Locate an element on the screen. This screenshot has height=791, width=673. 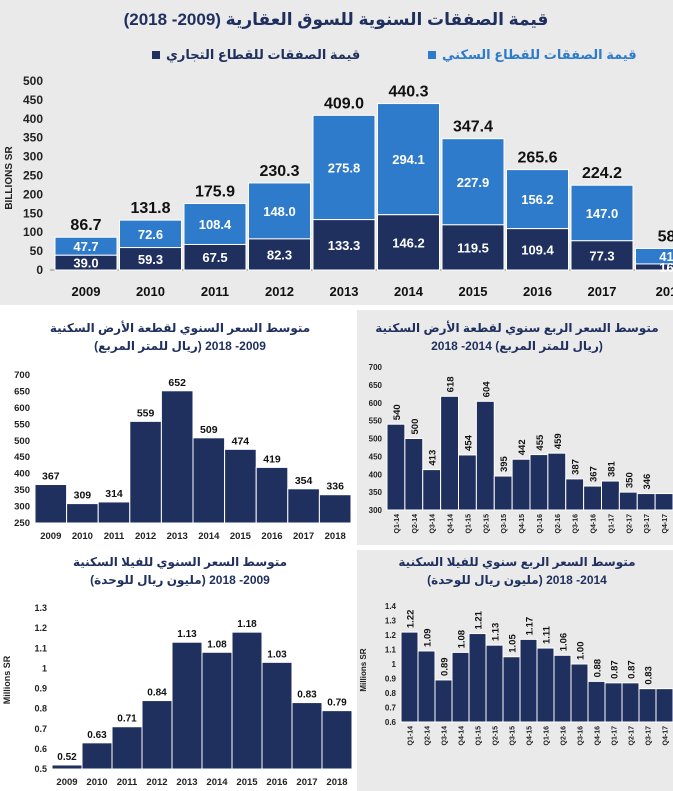
chart-subtitle: ريال للمتر المربع) 2014- 2018) is located at coordinates (517, 346).